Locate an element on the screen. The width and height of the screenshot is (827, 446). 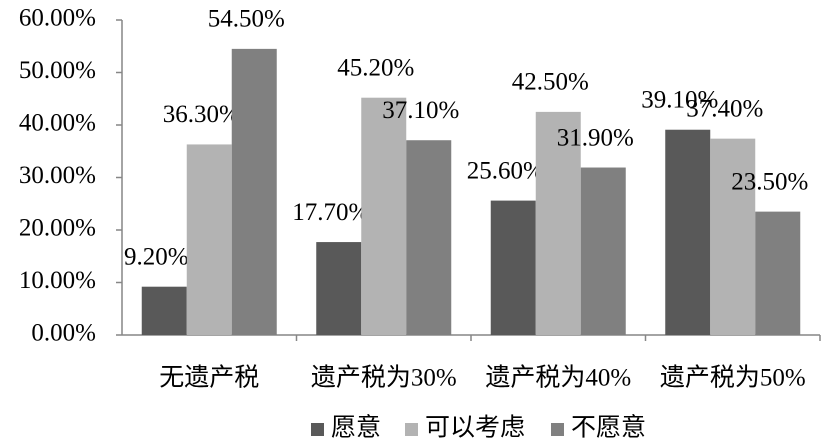
x-tick-label: 无遗产税 is located at coordinates (209, 378).